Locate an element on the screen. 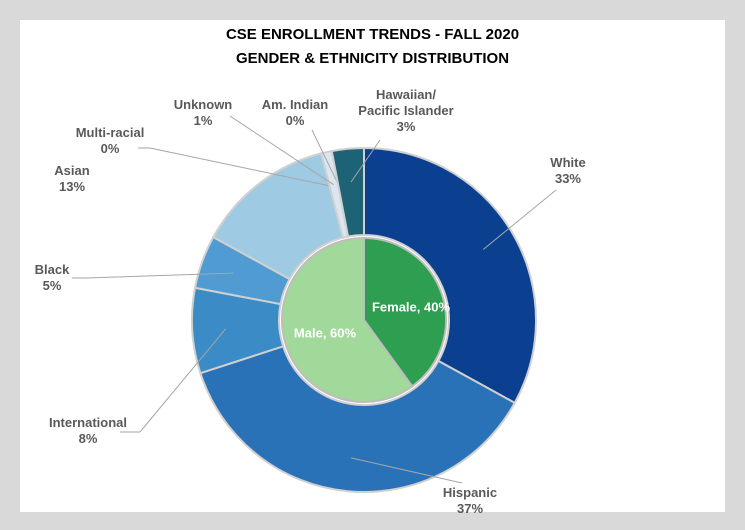 Image resolution: width=745 pixels, height=530 pixels. category-label: Hispanic is located at coordinates (470, 492).